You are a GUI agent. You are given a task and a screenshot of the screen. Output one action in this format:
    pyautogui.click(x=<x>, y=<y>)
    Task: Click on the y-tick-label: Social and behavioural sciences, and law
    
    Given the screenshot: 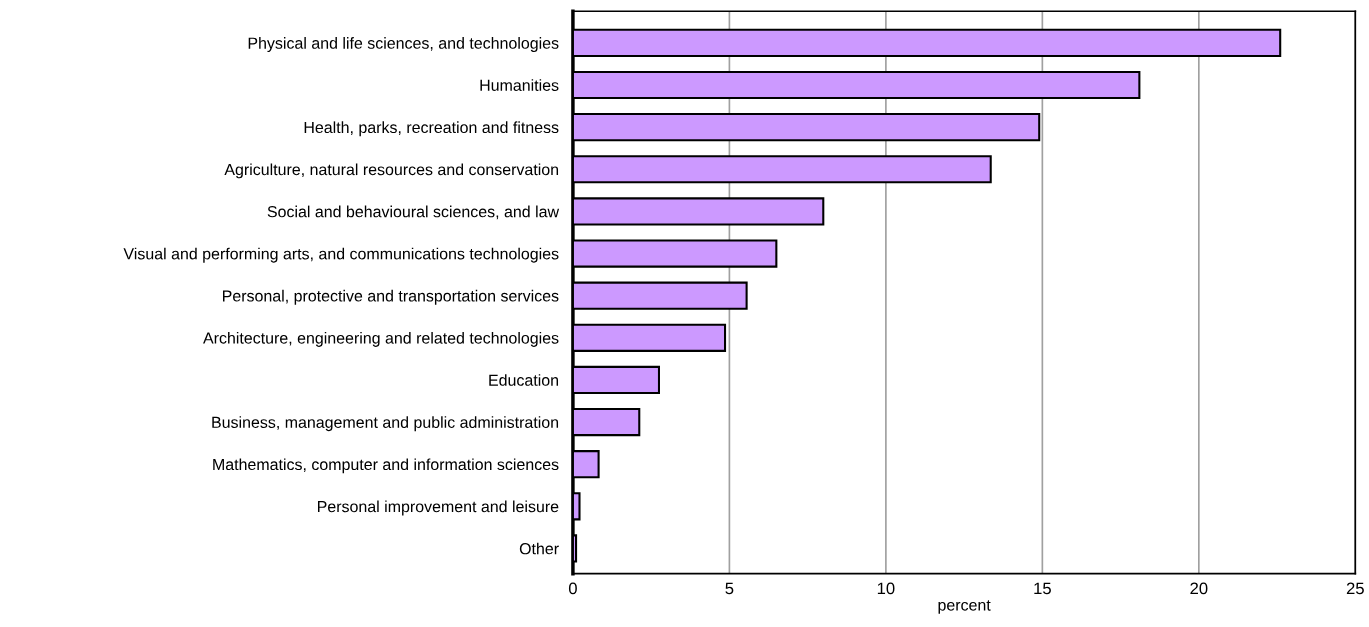 What is the action you would take?
    pyautogui.click(x=413, y=212)
    